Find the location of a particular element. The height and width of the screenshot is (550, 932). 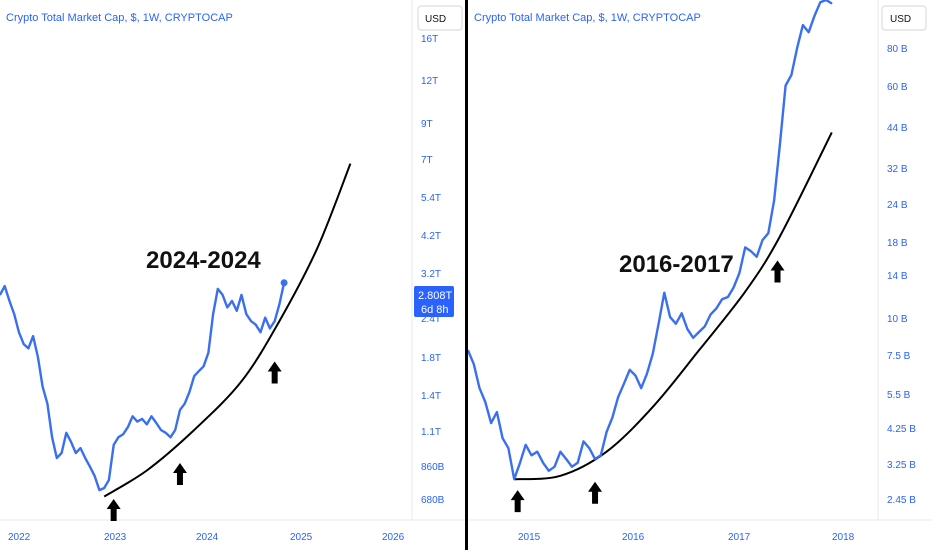

right-y-tick: 18 B is located at coordinates (897, 243).